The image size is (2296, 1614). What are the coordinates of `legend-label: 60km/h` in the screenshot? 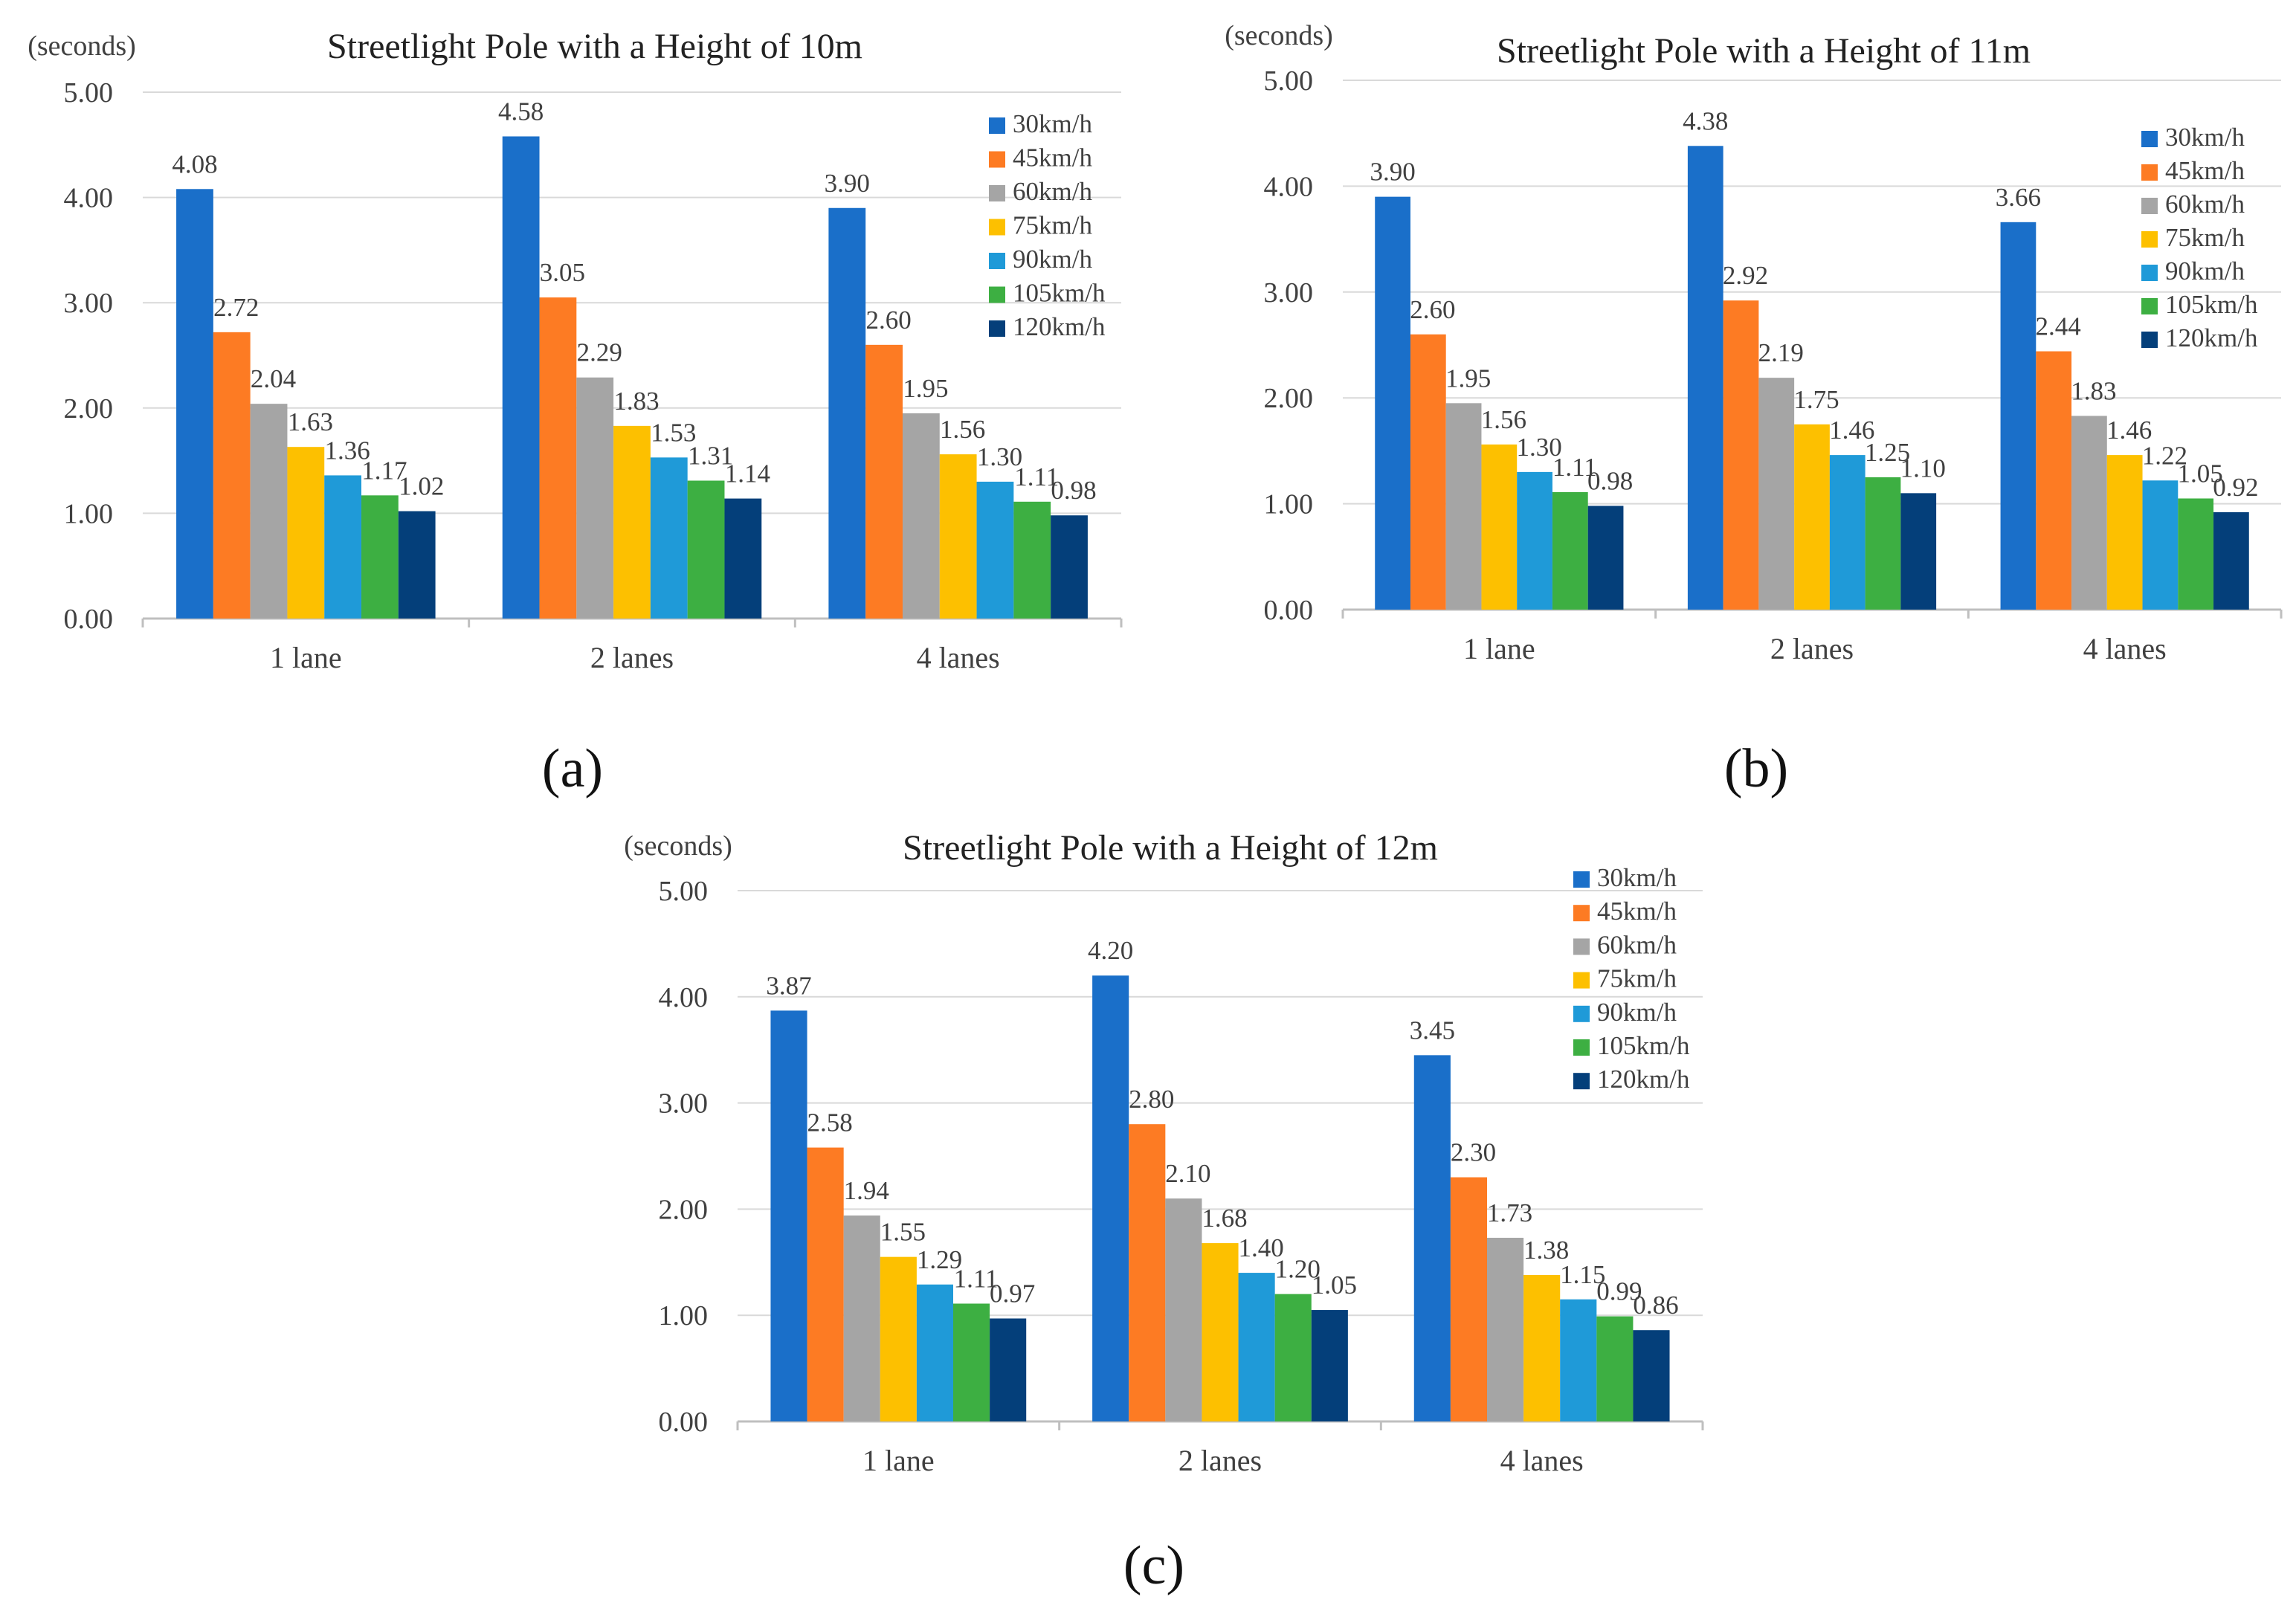 It's located at (1052, 191).